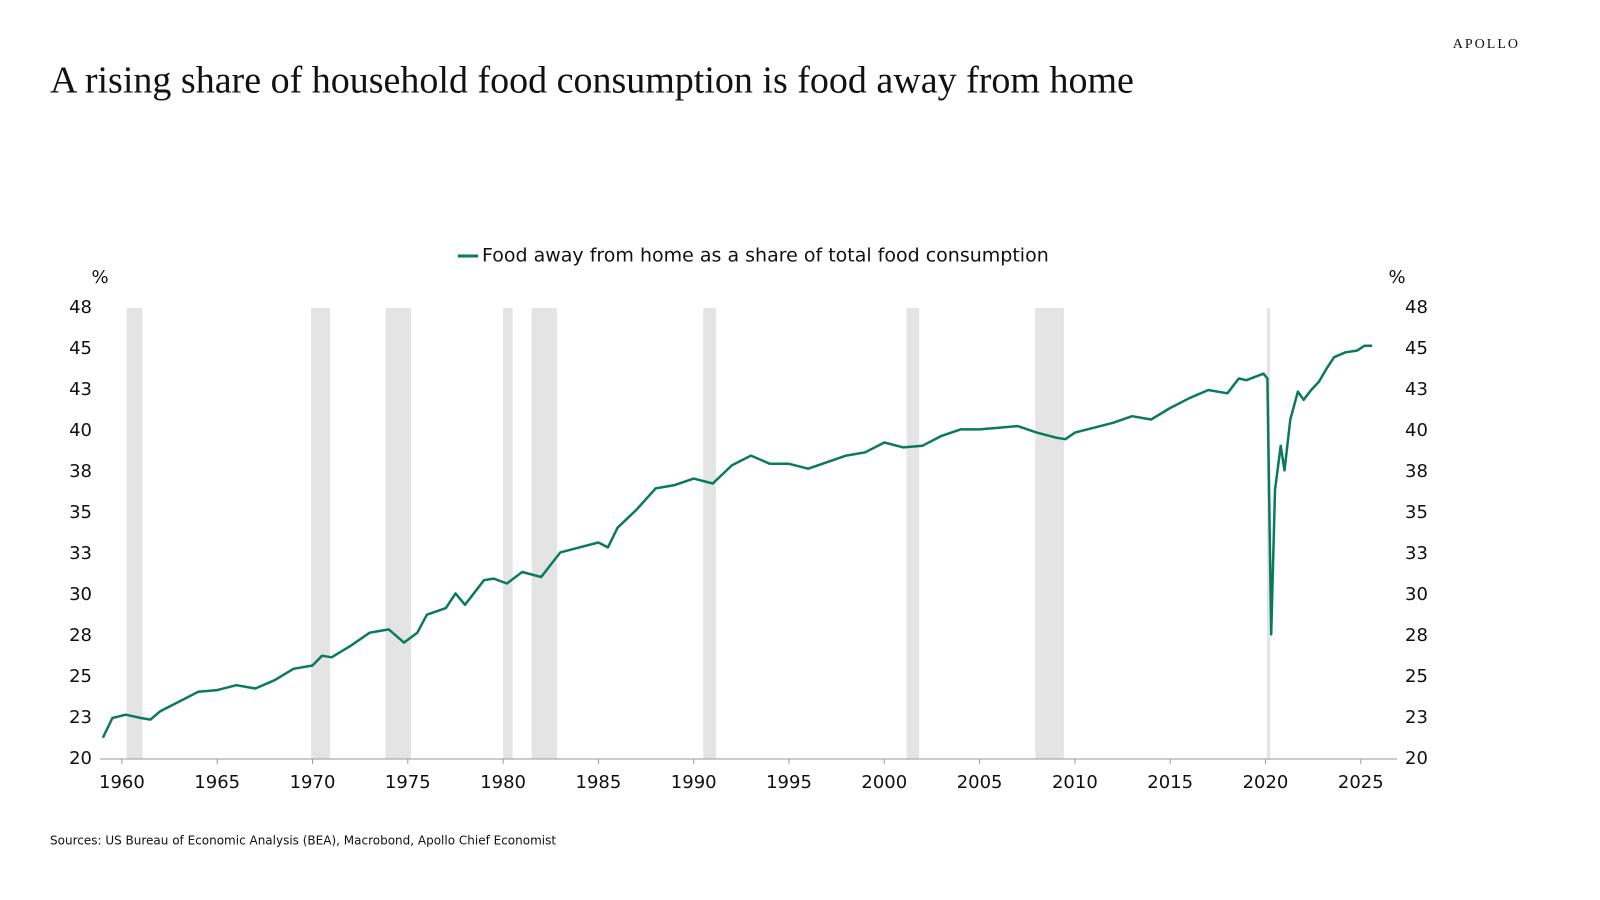 The width and height of the screenshot is (1600, 900). I want to click on y2-unit: %, so click(1396, 277).